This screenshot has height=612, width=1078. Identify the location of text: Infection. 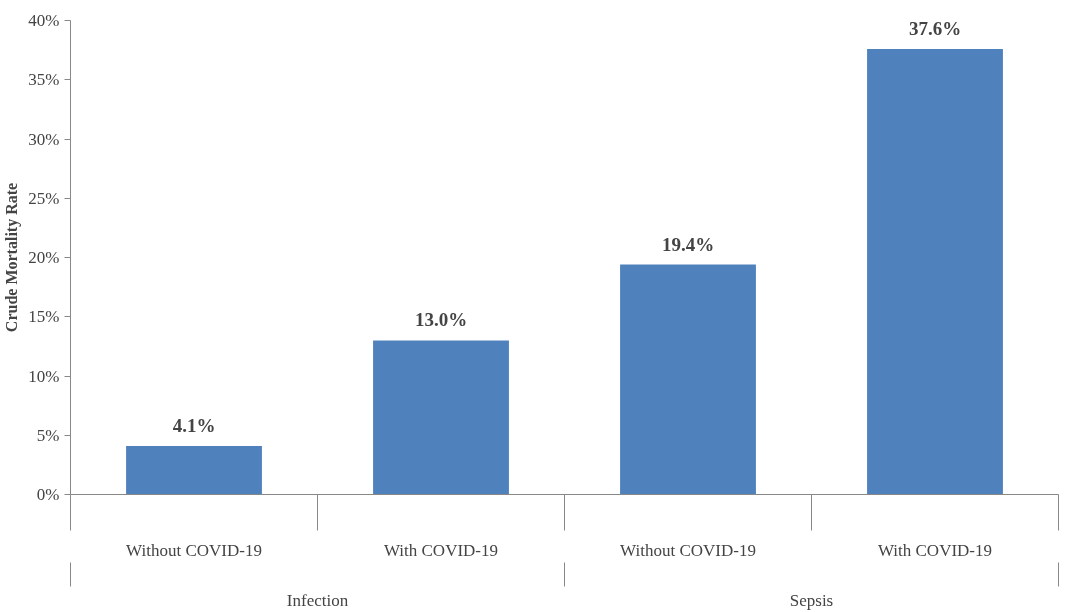
(317, 600).